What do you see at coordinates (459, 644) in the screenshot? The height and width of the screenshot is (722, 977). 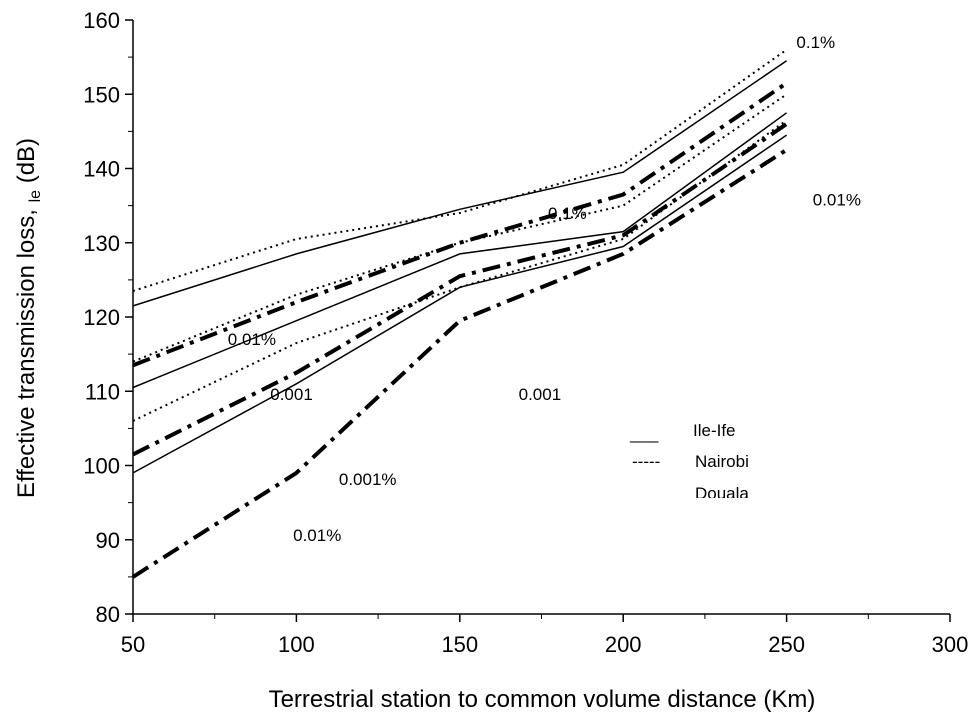 I see `x-tick-label: 150` at bounding box center [459, 644].